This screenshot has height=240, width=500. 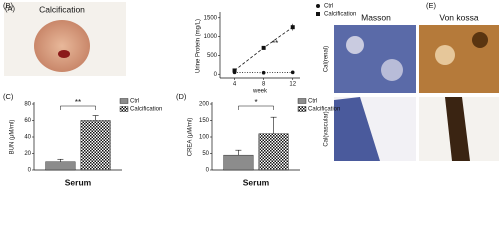 I want to click on column-header: Von kossa, so click(x=458, y=17).